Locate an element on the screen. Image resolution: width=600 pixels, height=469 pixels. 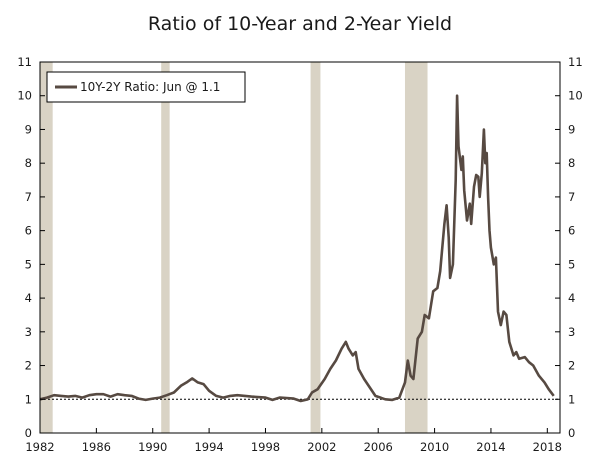
y-tick-label-right: 5 is located at coordinates (571, 264).